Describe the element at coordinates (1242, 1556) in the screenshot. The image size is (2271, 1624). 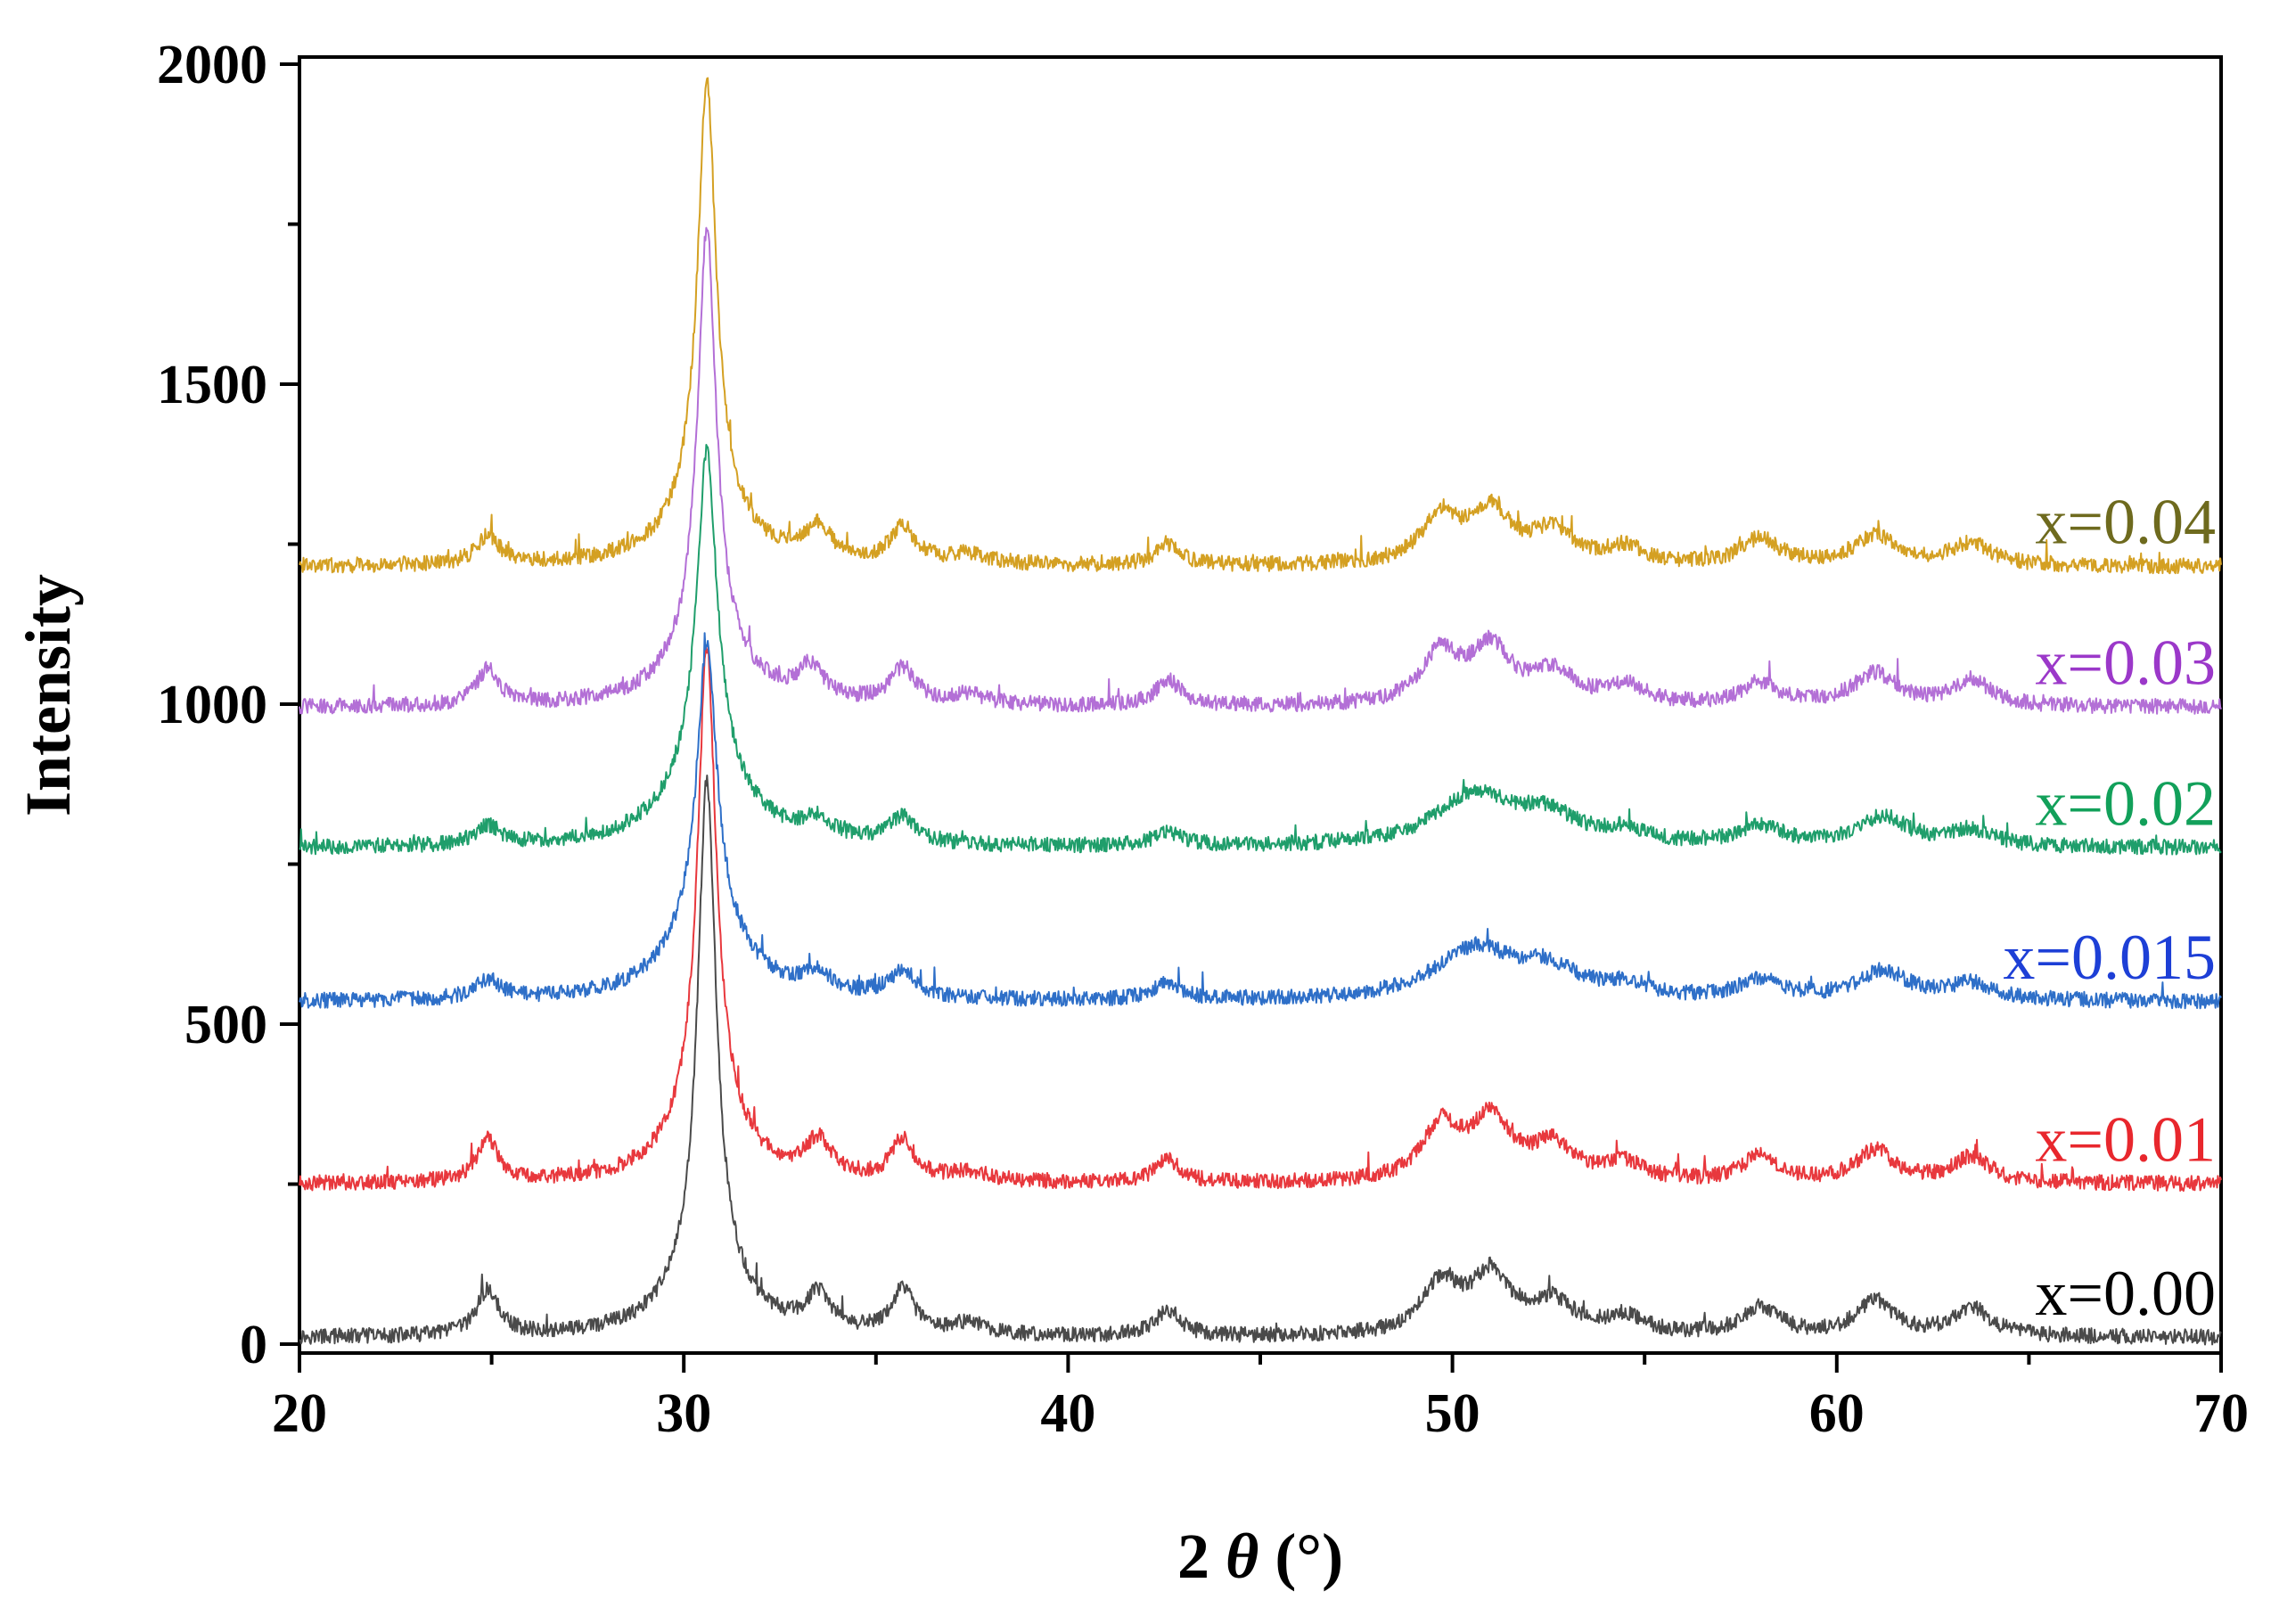
I see `x-axis-title-theta: θ` at that location.